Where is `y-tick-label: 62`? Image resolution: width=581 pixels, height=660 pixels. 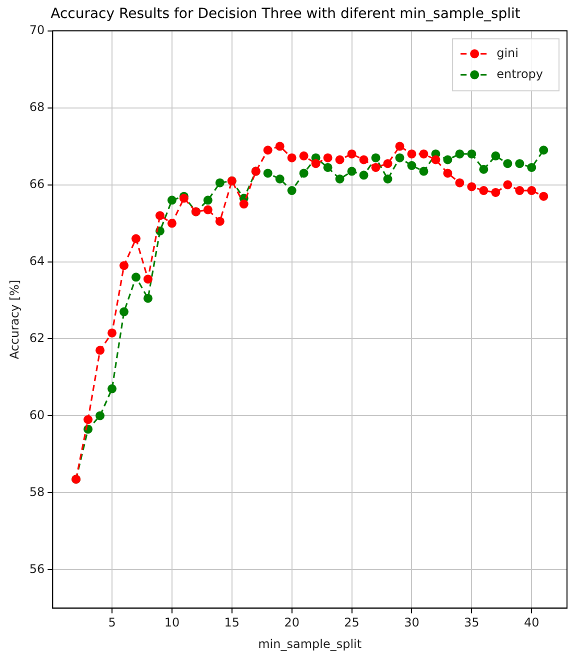 y-tick-label: 62 is located at coordinates (37, 337).